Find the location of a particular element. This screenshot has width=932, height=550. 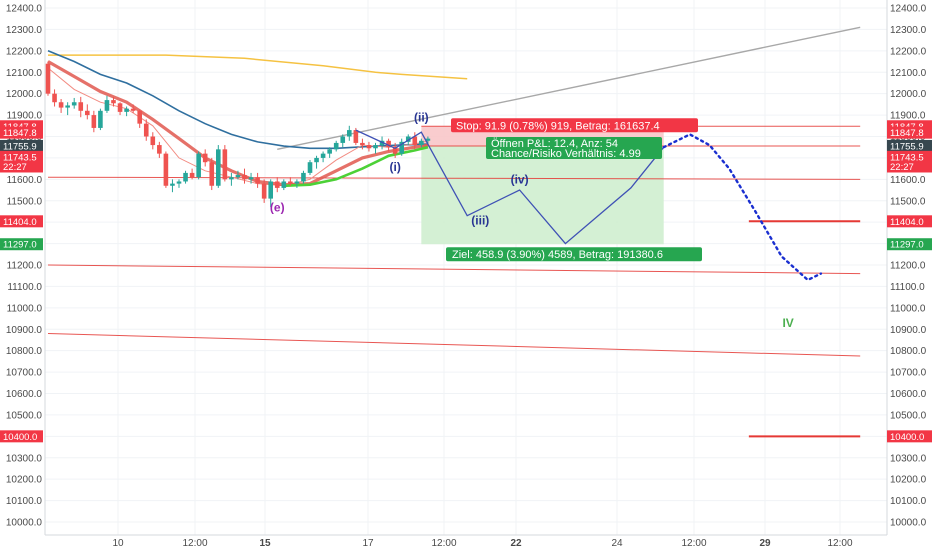

y-tick-label-left: 10100.0 is located at coordinates (24, 501).